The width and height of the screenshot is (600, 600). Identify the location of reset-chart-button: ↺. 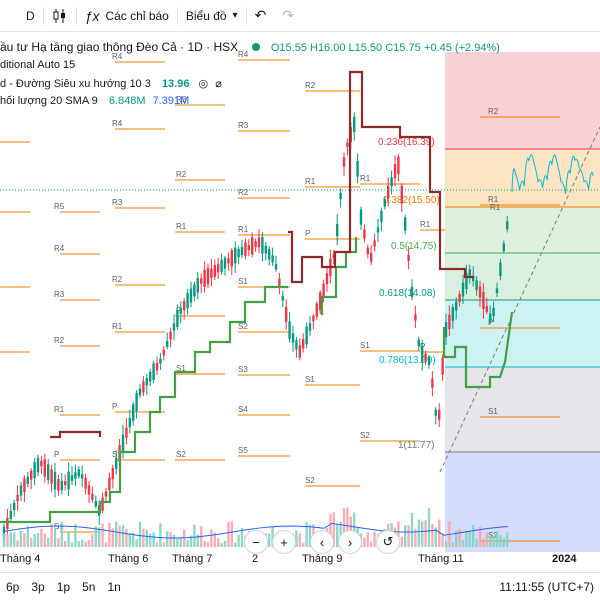
(388, 542).